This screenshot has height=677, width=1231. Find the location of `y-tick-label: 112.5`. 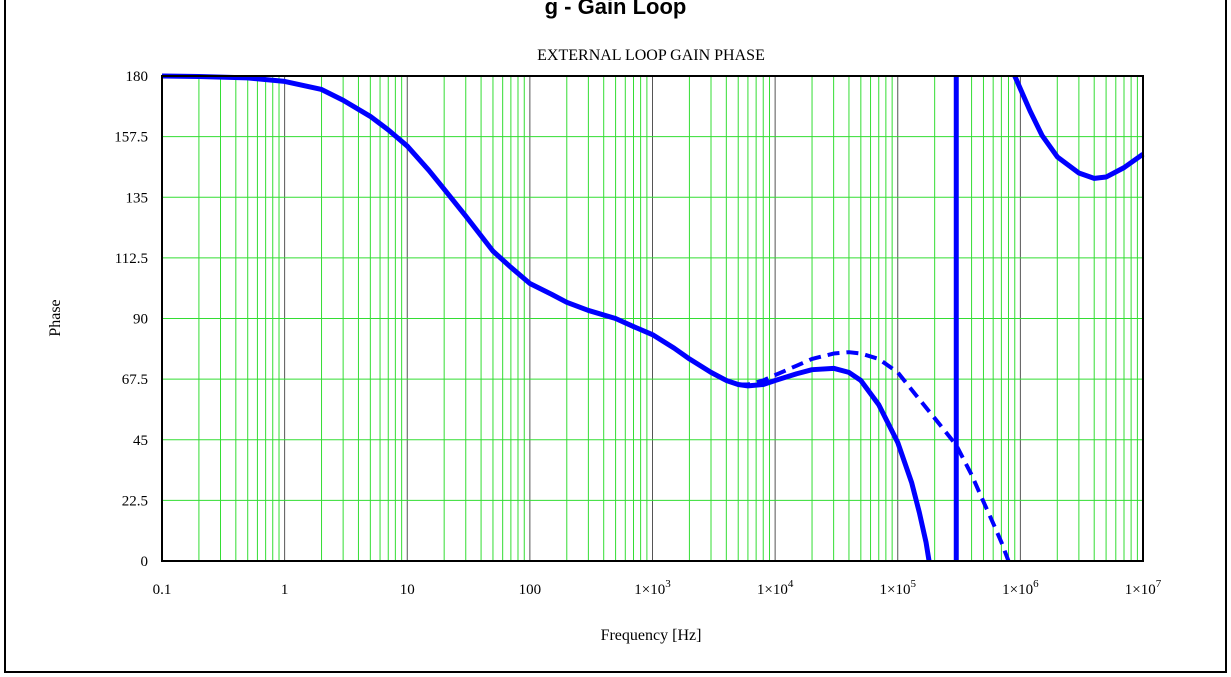

y-tick-label: 112.5 is located at coordinates (131, 259).